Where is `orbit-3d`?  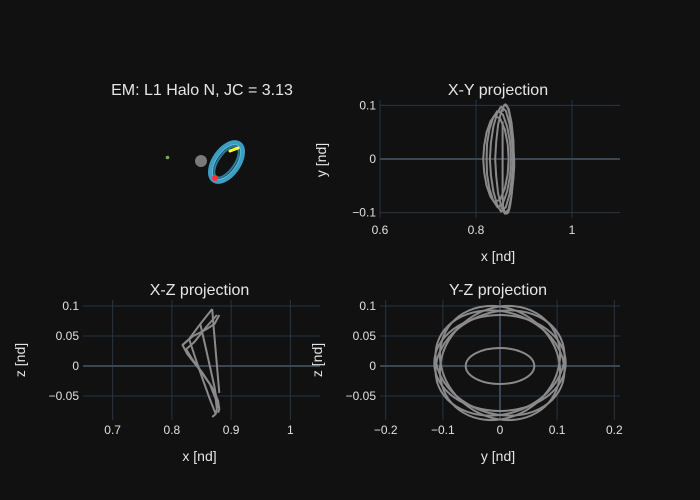 orbit-3d is located at coordinates (226, 162).